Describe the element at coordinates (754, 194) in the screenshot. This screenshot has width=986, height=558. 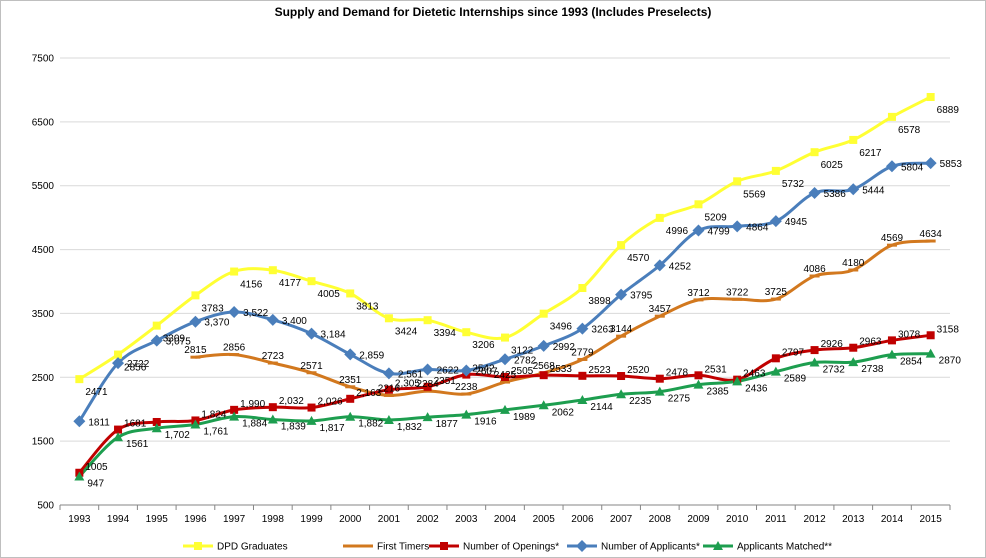
I see `dpd-graduates-data-label: 5569` at that location.